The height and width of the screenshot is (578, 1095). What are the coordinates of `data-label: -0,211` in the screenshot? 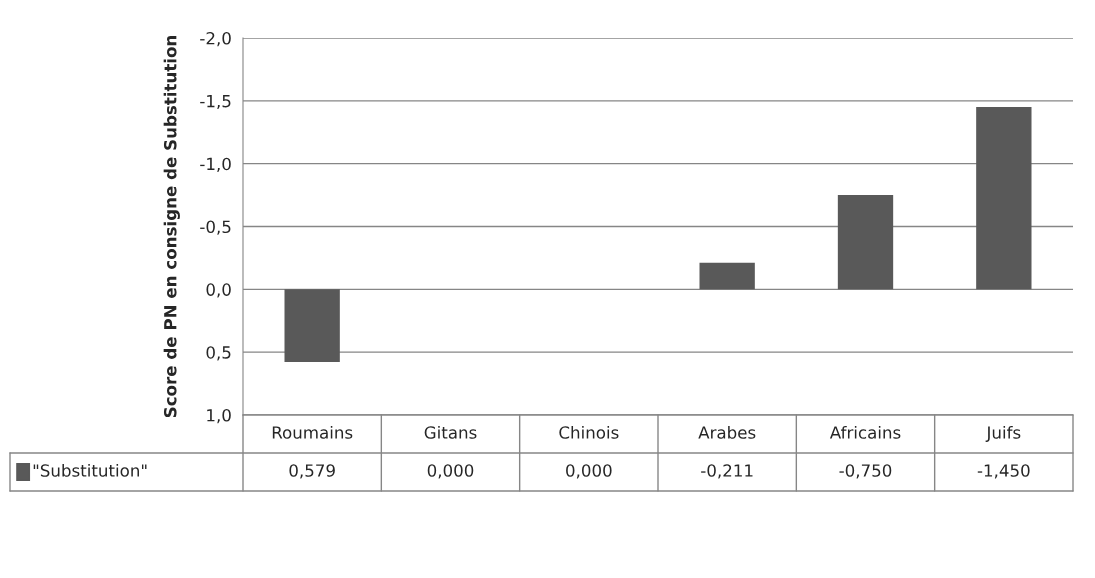 It's located at (727, 471).